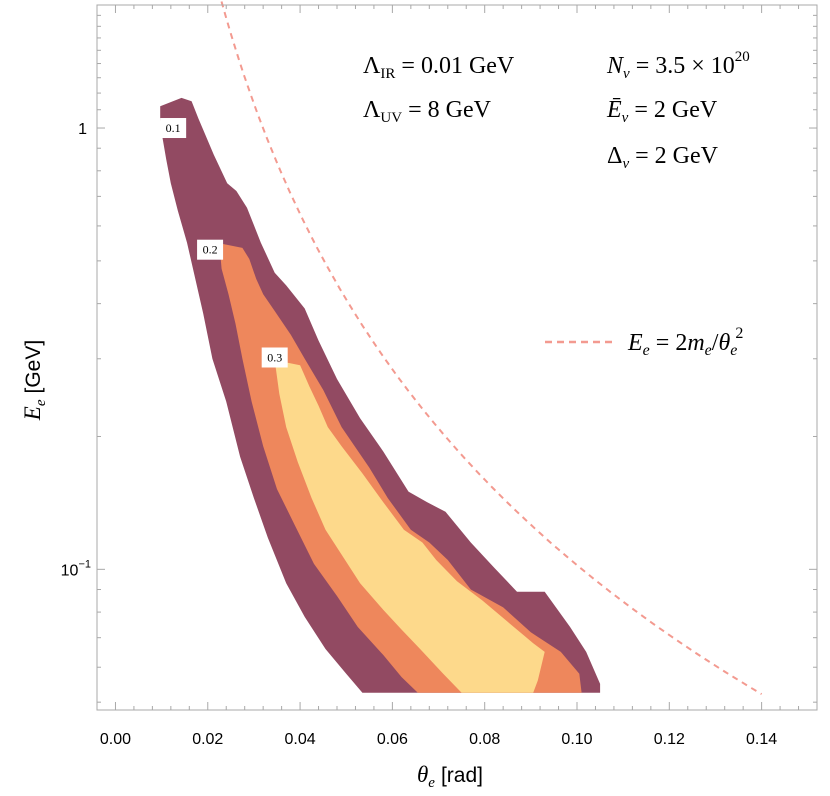  What do you see at coordinates (207, 739) in the screenshot?
I see `x-tick-label: 0.02` at bounding box center [207, 739].